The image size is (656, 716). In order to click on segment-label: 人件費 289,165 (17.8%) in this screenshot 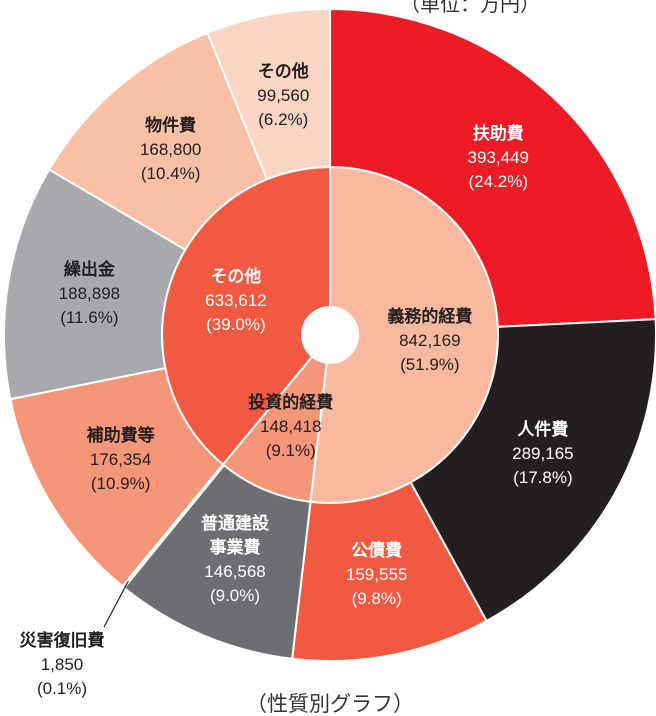, I will do `click(542, 454)`.